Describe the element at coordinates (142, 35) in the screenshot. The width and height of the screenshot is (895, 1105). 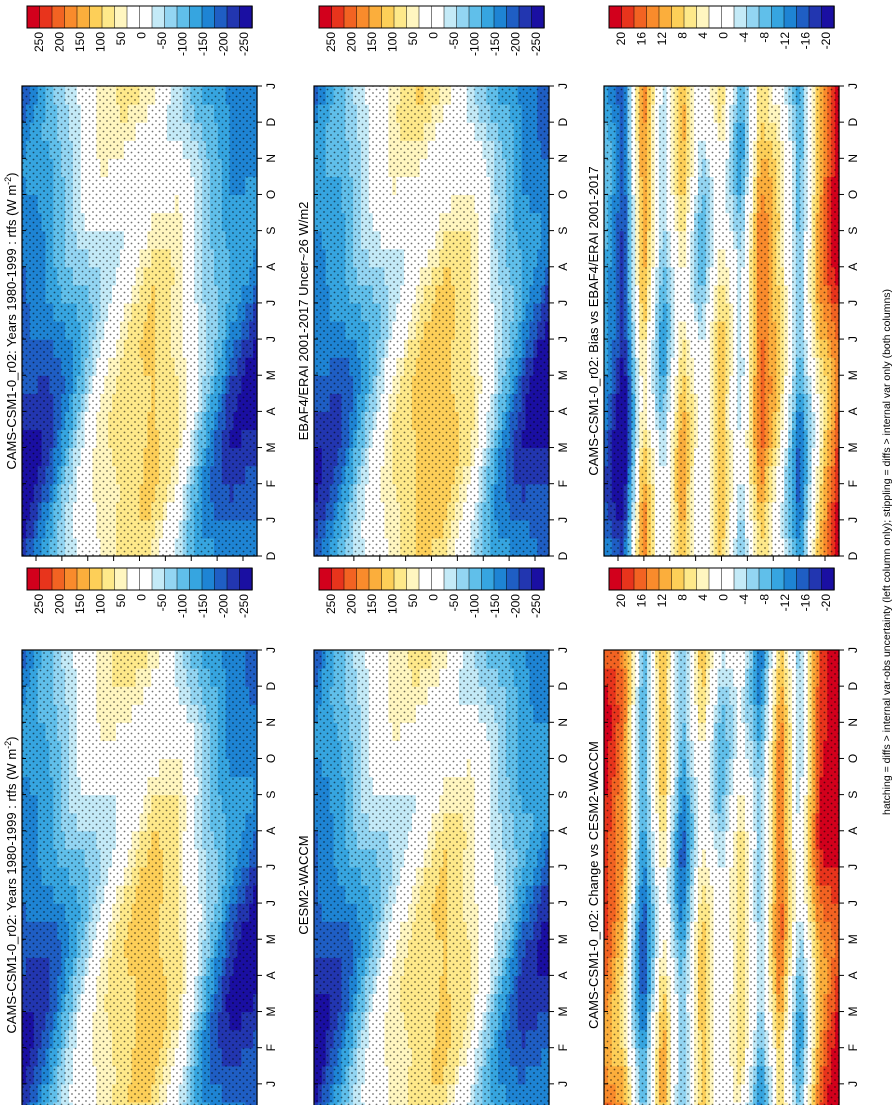
I see `colorbar-label: 0` at that location.